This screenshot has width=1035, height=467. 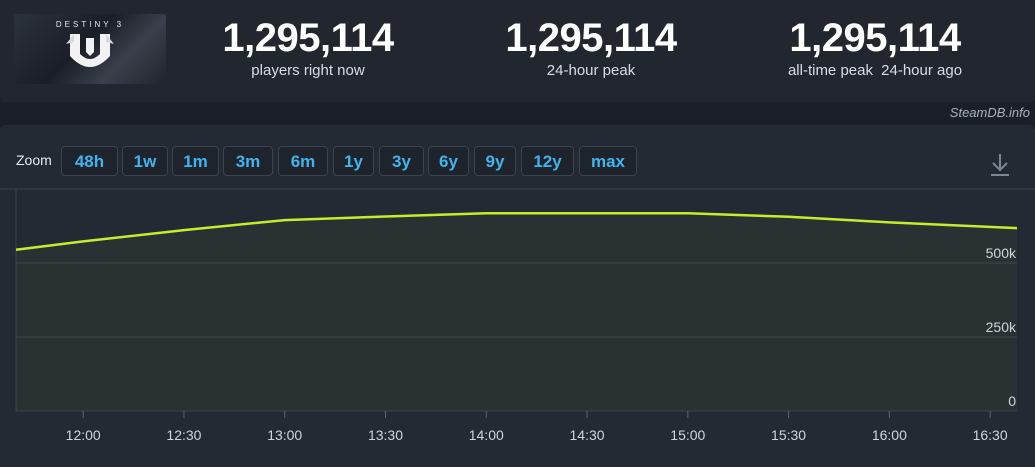 I want to click on x-tick-label: 16:30, so click(x=990, y=435).